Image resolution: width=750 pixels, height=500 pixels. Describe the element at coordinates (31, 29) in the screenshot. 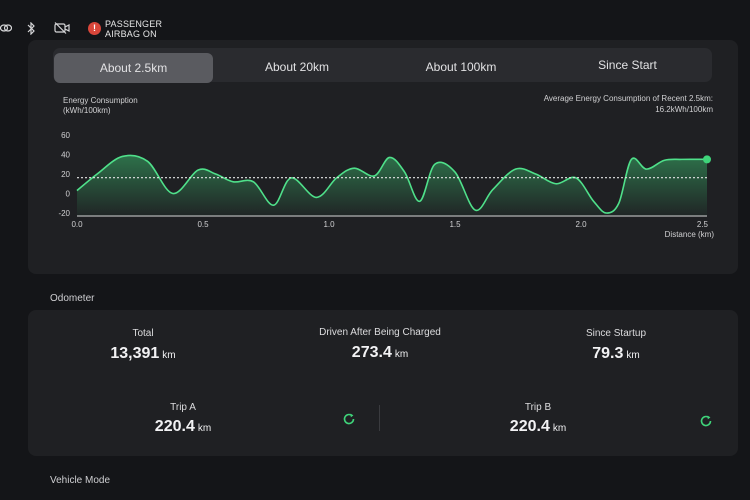

I see `bluetooth-icon` at that location.